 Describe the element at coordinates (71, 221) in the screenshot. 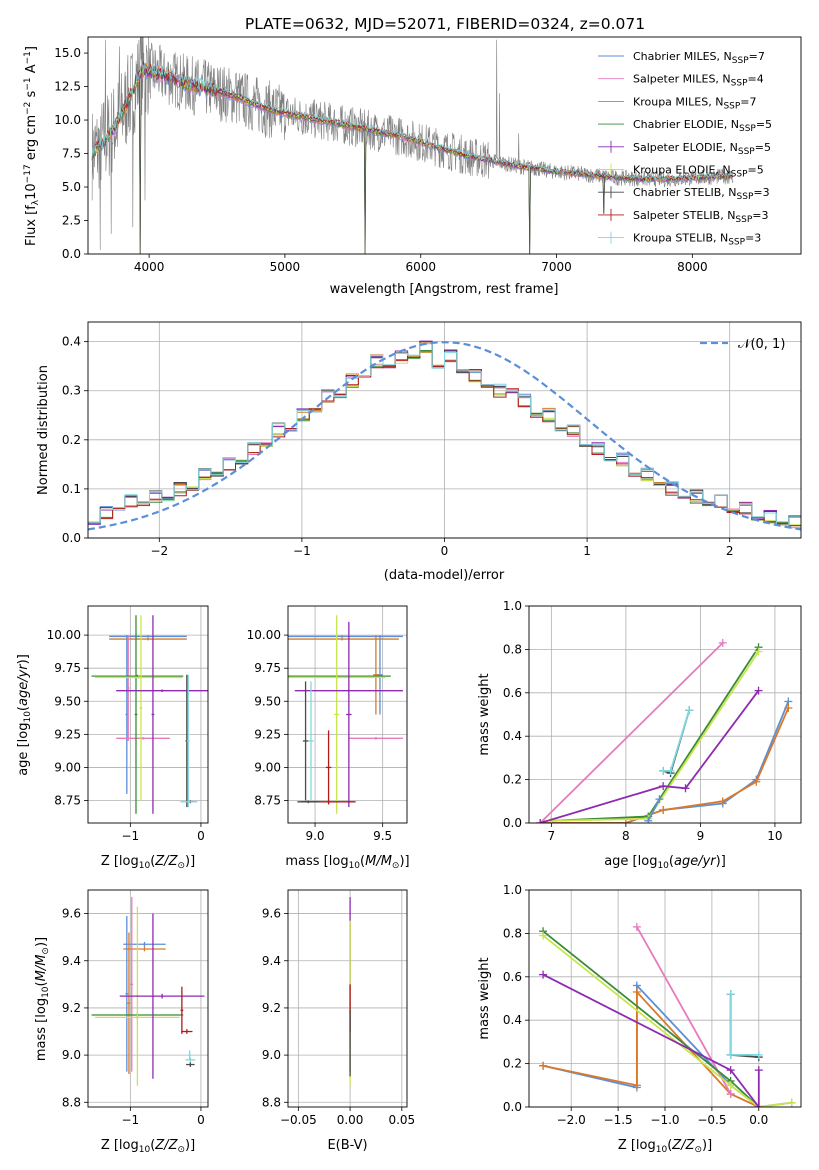

I see `y-tick-label: 2.5` at that location.